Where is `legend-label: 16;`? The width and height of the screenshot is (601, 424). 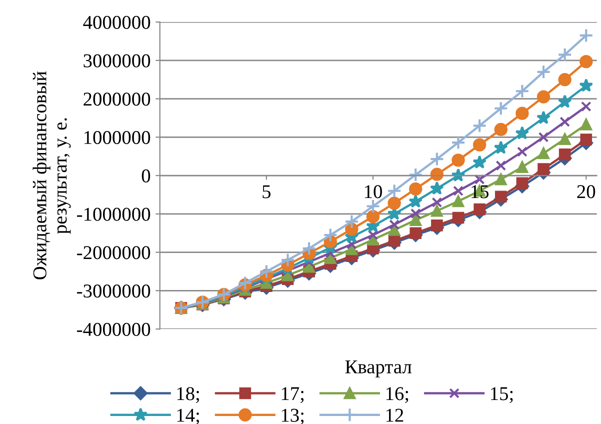 legend-label: 16; is located at coordinates (397, 395).